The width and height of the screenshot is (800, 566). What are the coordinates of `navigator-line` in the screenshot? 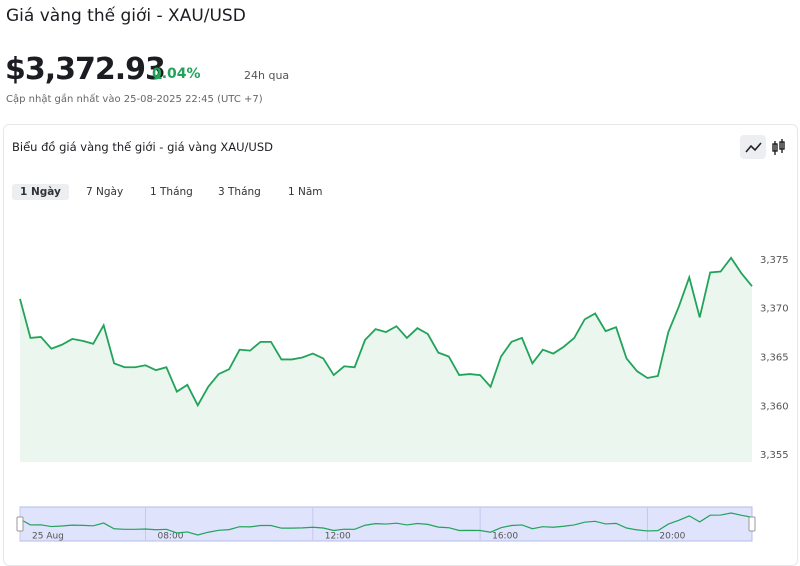 It's located at (386, 524).